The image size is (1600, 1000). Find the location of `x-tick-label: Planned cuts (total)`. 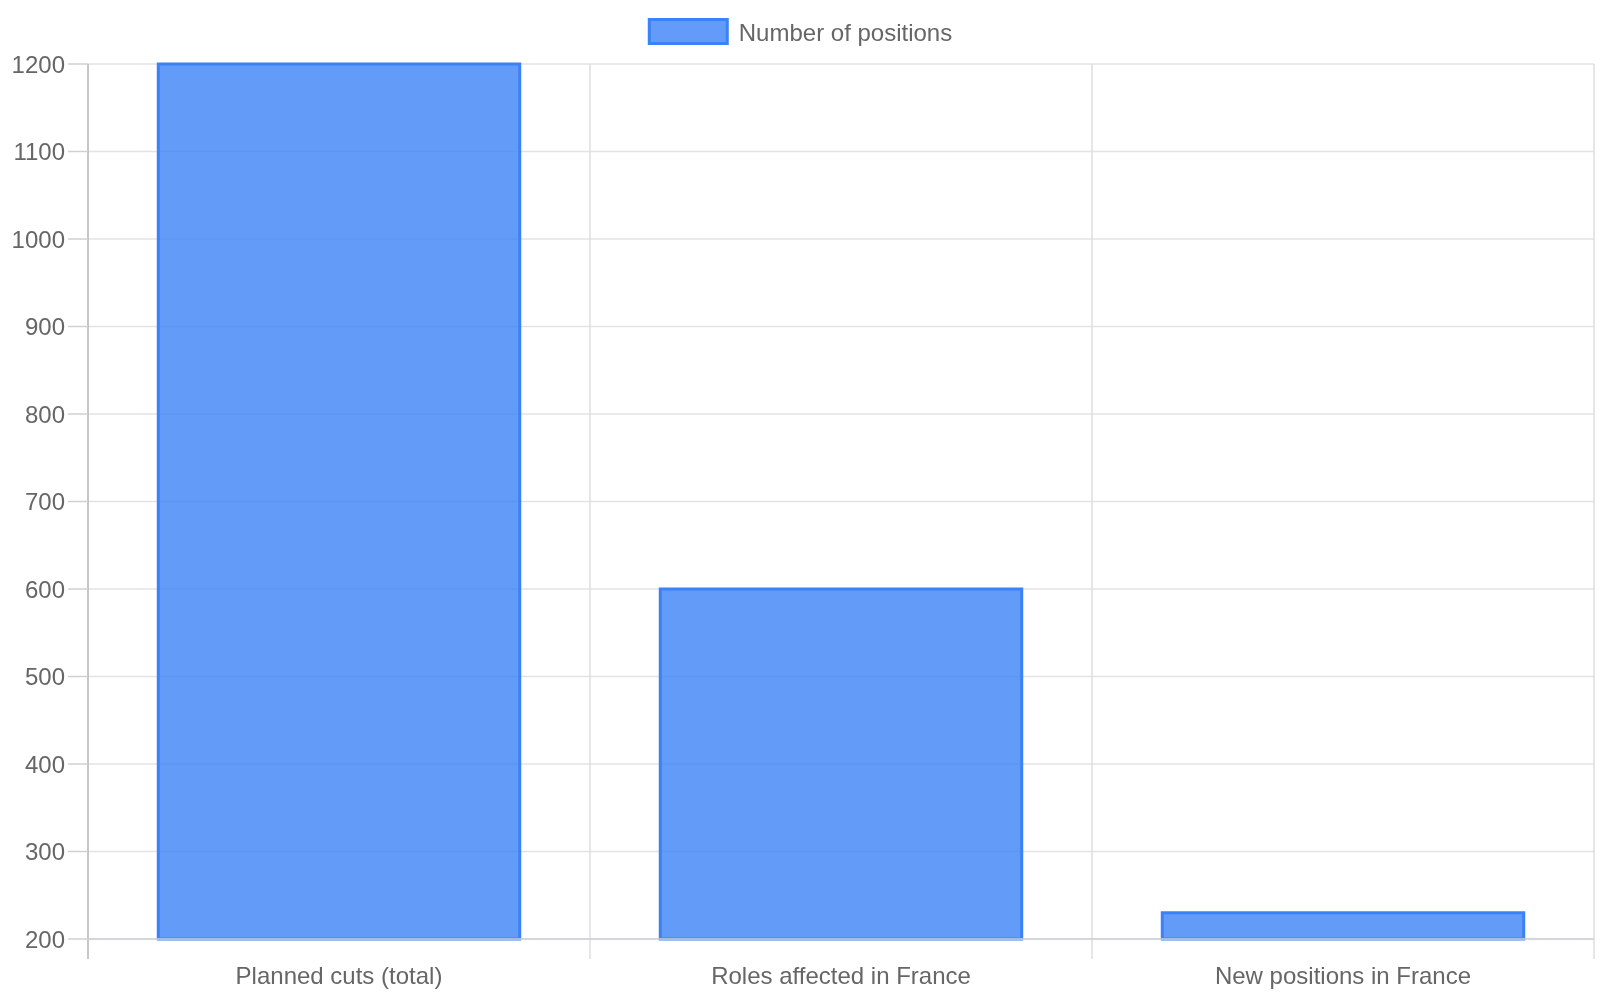

x-tick-label: Planned cuts (total) is located at coordinates (339, 975).